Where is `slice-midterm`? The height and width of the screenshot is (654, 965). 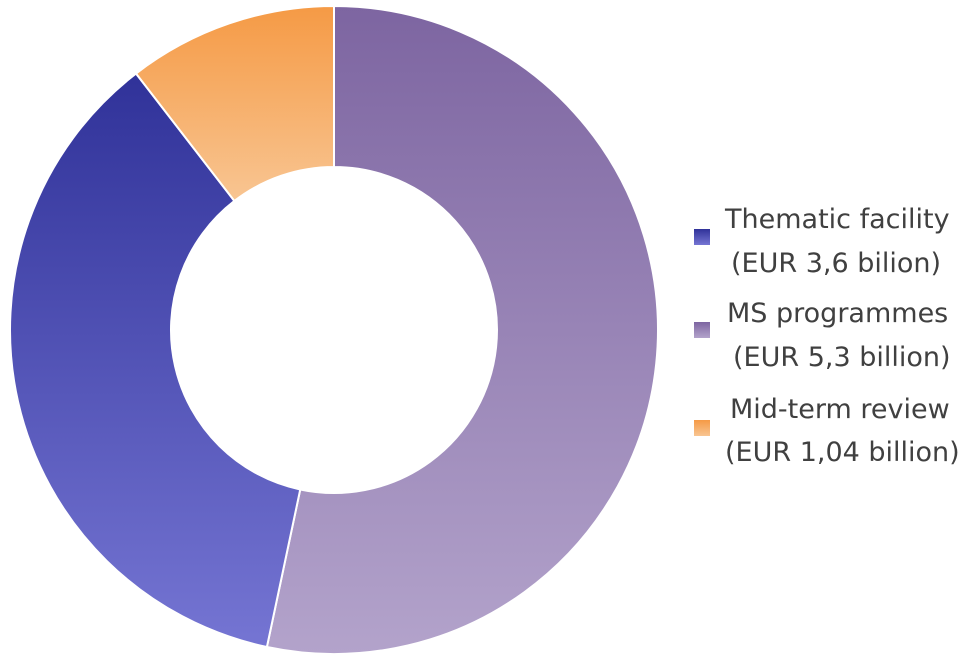 slice-midterm is located at coordinates (234, 103).